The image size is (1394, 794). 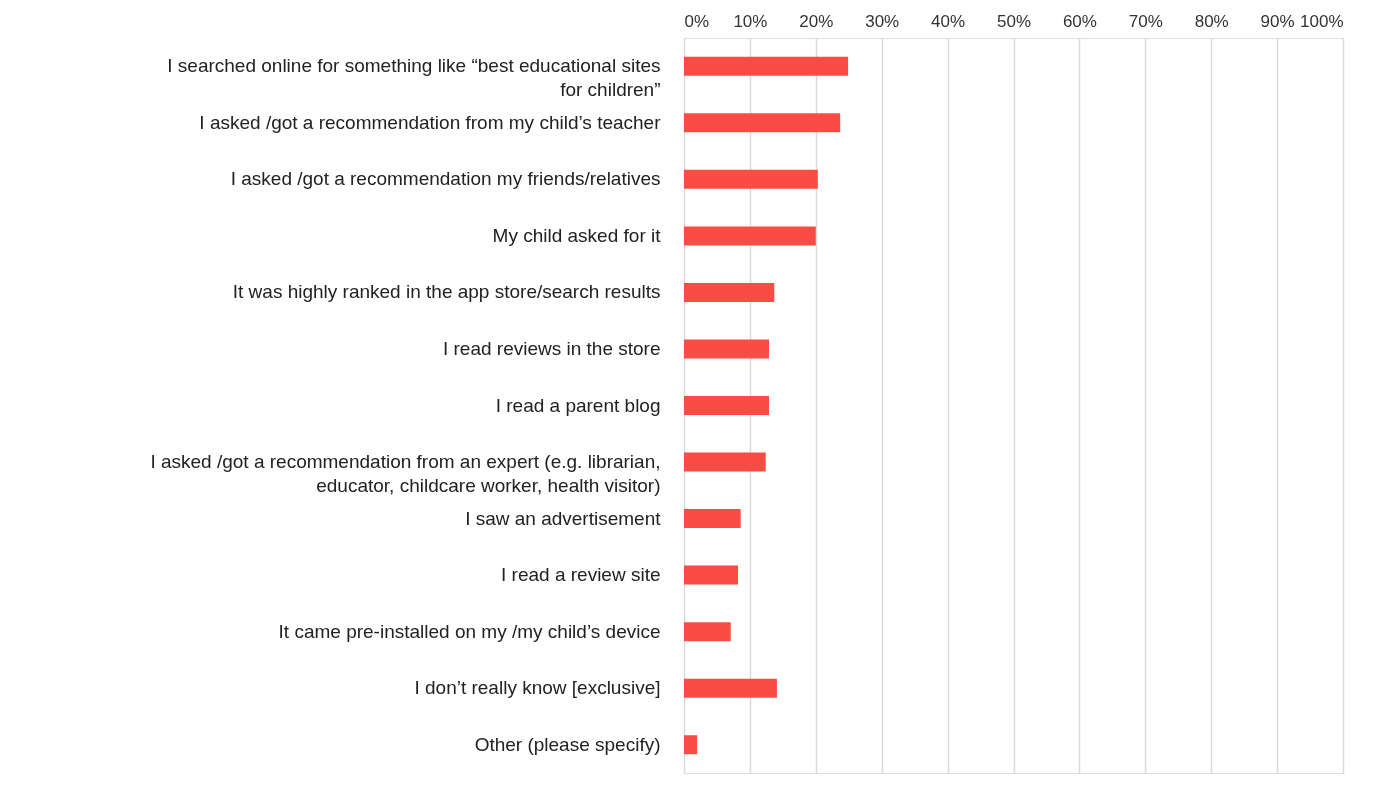 I want to click on y-tick-label: I searched online for something like “best educational sites for children”, so click(x=414, y=78).